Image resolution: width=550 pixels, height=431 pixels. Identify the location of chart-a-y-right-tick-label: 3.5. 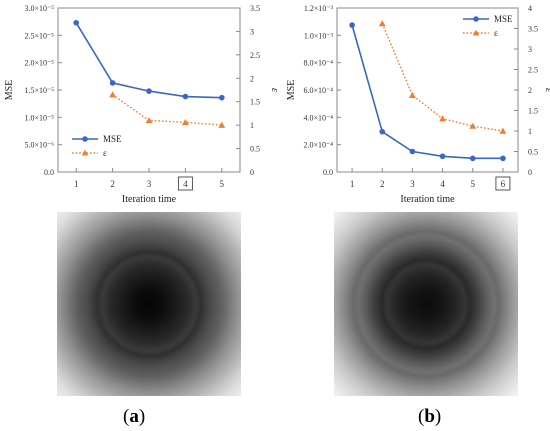
(255, 8).